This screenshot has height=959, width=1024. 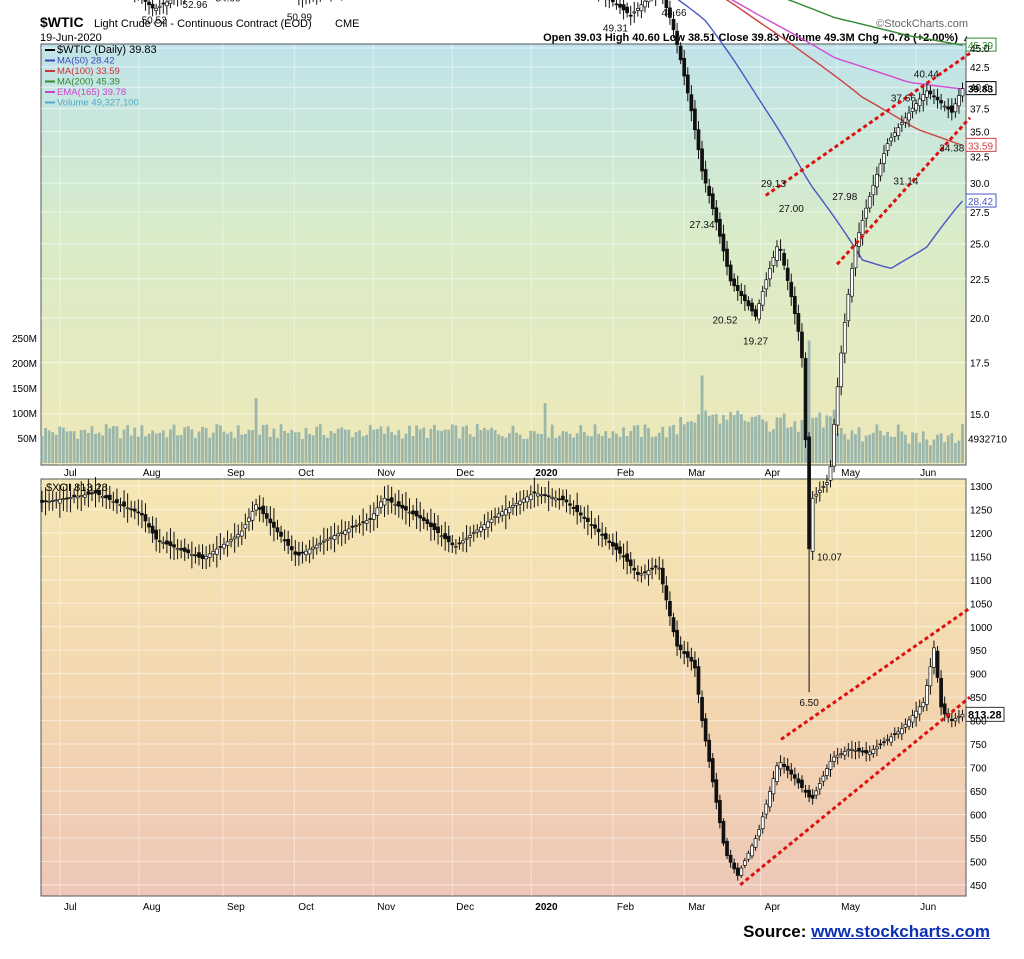 I want to click on y-tick-label: 1300, so click(x=981, y=487).